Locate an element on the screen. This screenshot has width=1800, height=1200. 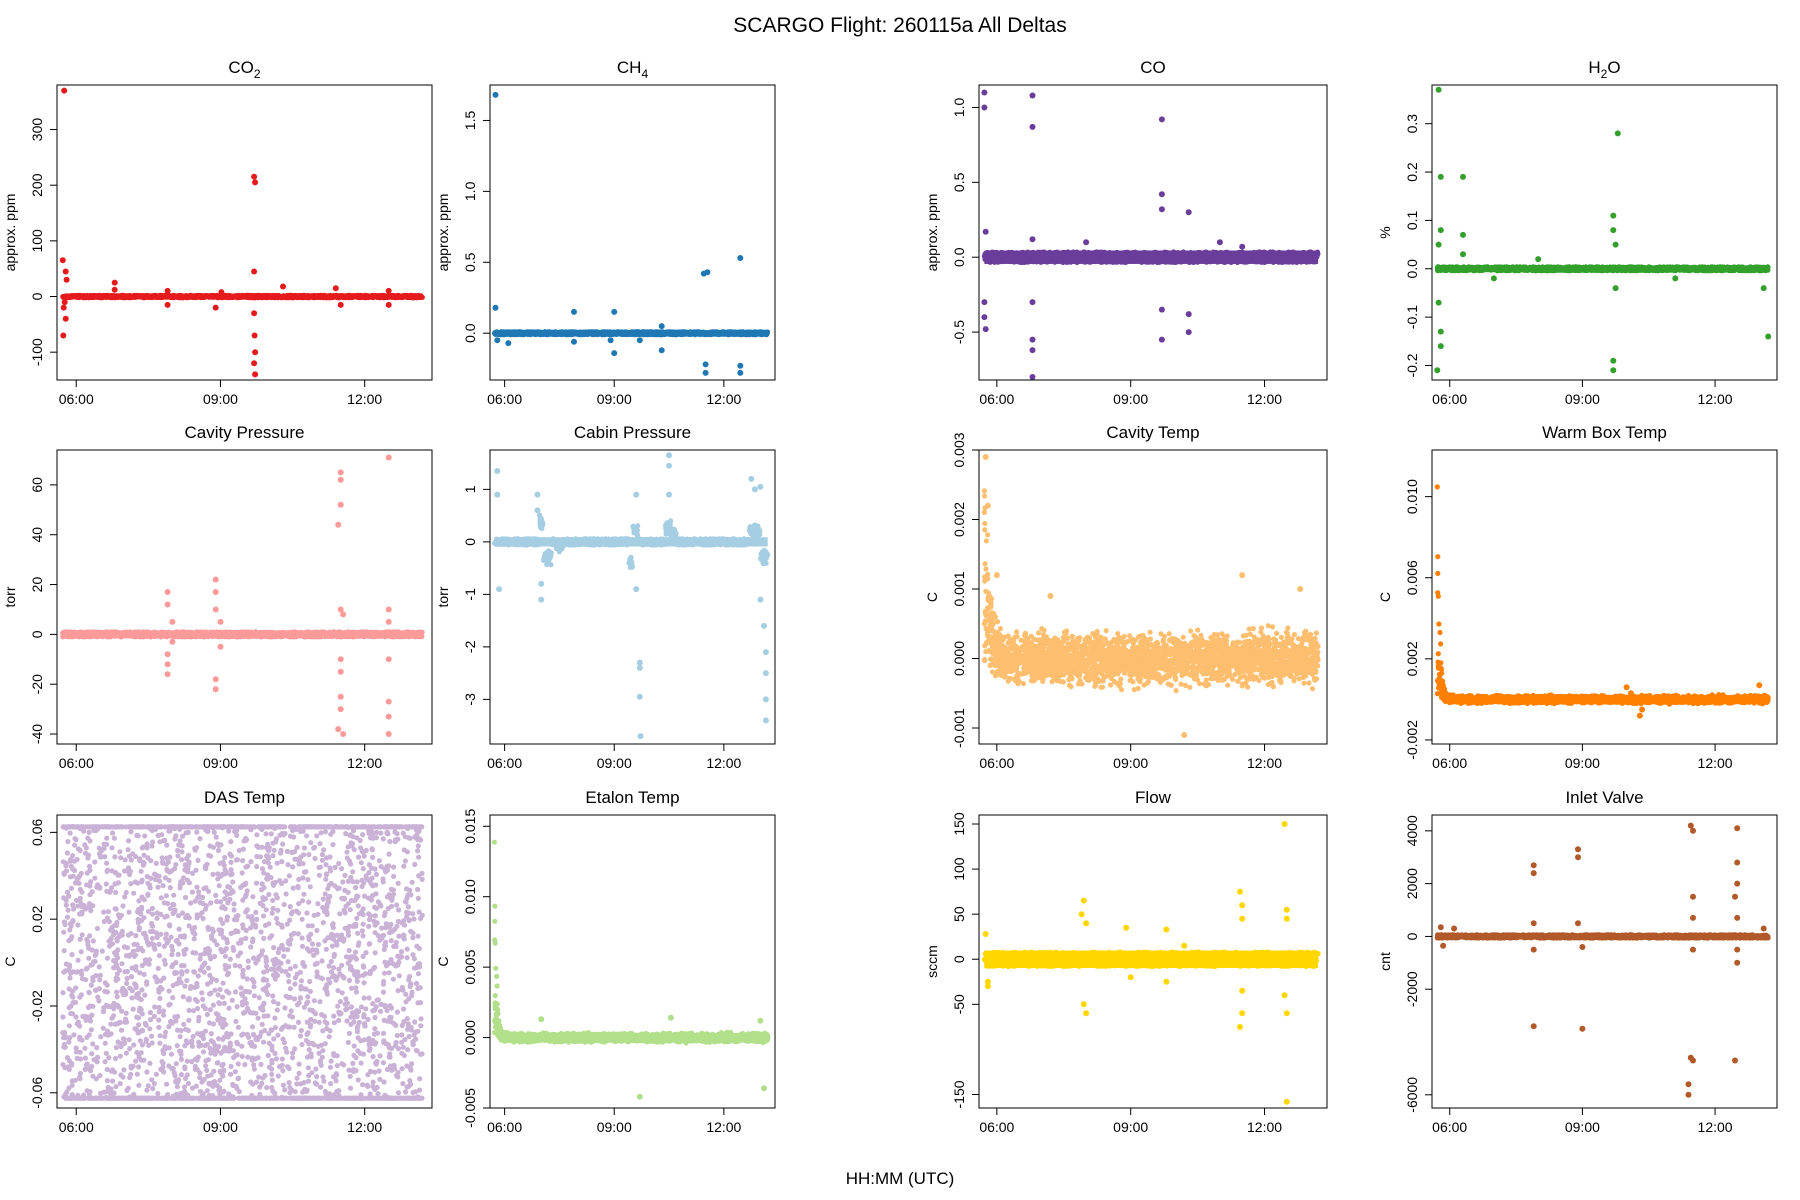
panel-title-tail: O is located at coordinates (1613, 67).